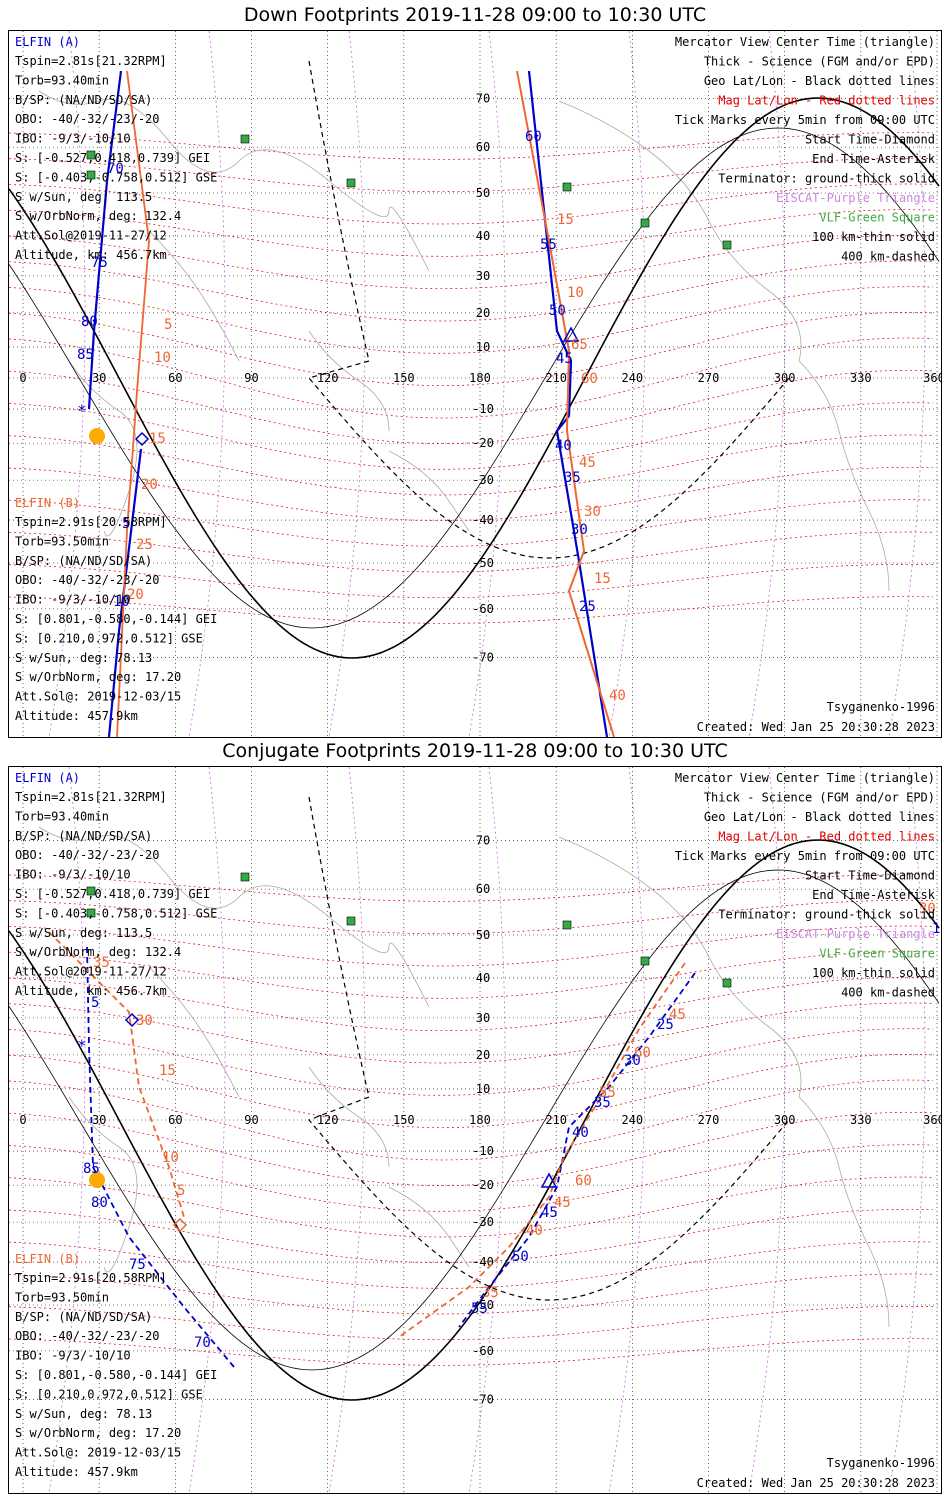  Describe the element at coordinates (95, 1003) in the screenshot. I see `trace-a-tick-label: 5` at that location.